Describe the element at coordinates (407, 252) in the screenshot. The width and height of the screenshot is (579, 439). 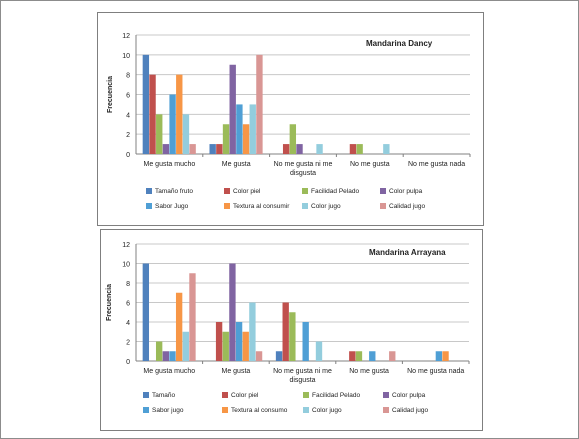
I see `chart-title: Mandarina Arrayana` at that location.